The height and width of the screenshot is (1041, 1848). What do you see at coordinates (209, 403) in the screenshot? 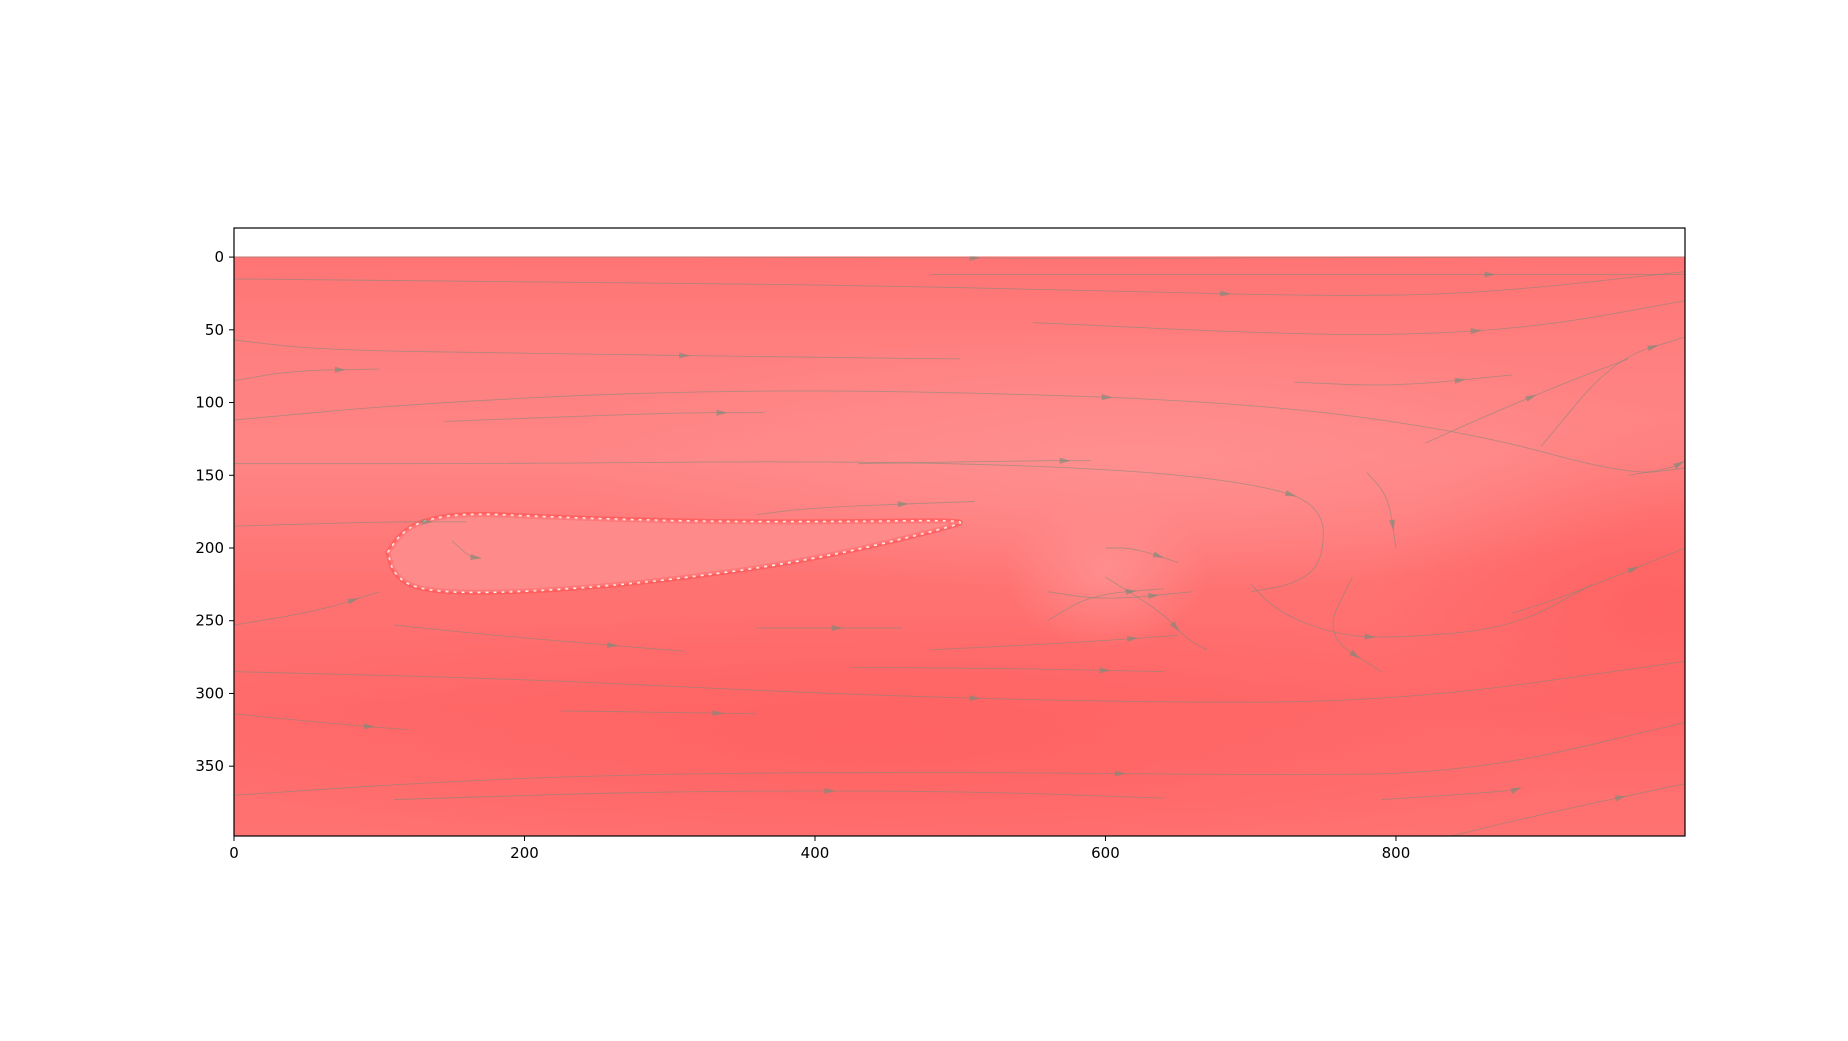
I see `y-tick-label: 100` at bounding box center [209, 403].